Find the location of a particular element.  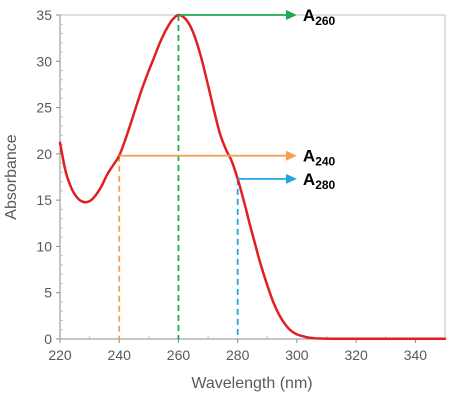

x-tick-label: 280 is located at coordinates (238, 355).